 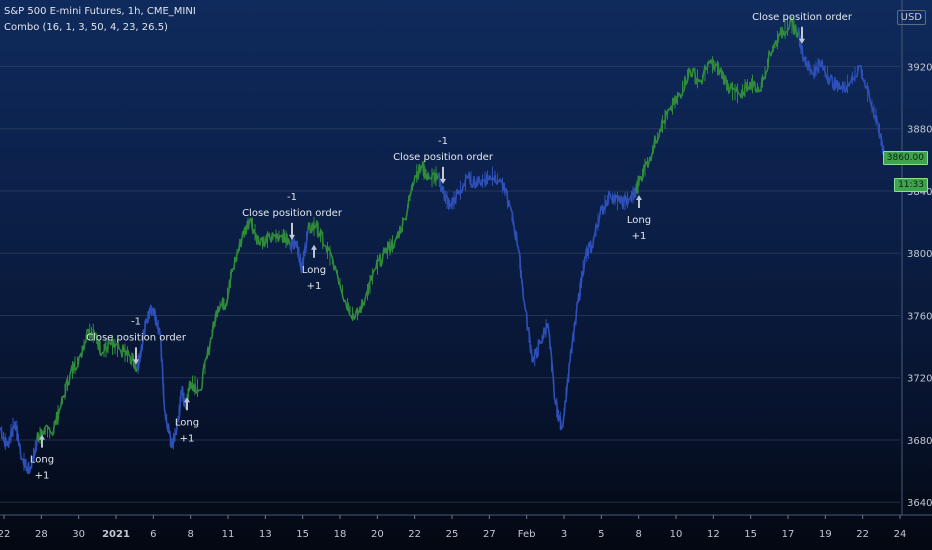 What do you see at coordinates (919, 254) in the screenshot?
I see `y-tick-label: 3800.00` at bounding box center [919, 254].